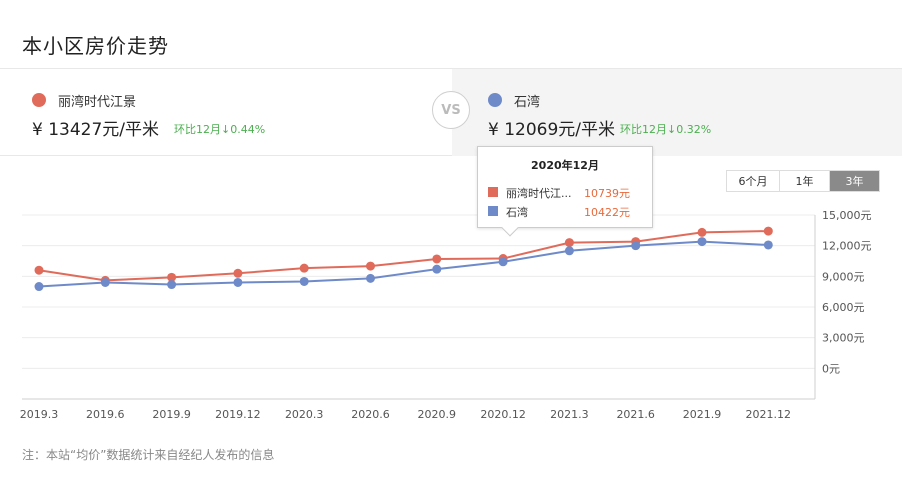 This screenshot has height=482, width=902. What do you see at coordinates (565, 165) in the screenshot?
I see `tooltip-title: 2020年12月` at bounding box center [565, 165].